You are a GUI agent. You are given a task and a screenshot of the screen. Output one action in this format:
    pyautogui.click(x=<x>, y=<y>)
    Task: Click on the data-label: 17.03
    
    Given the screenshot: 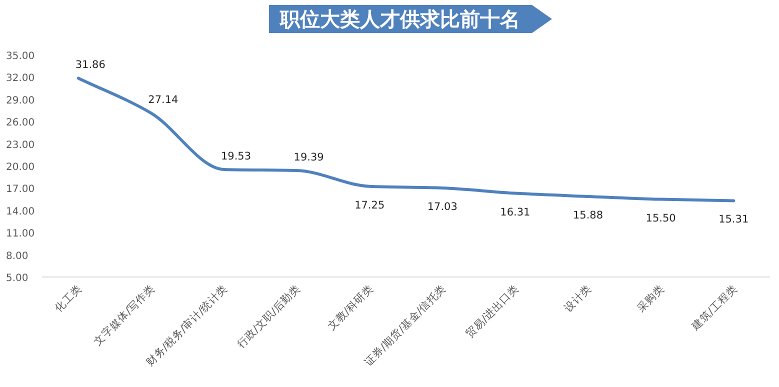 What is the action you would take?
    pyautogui.click(x=442, y=206)
    